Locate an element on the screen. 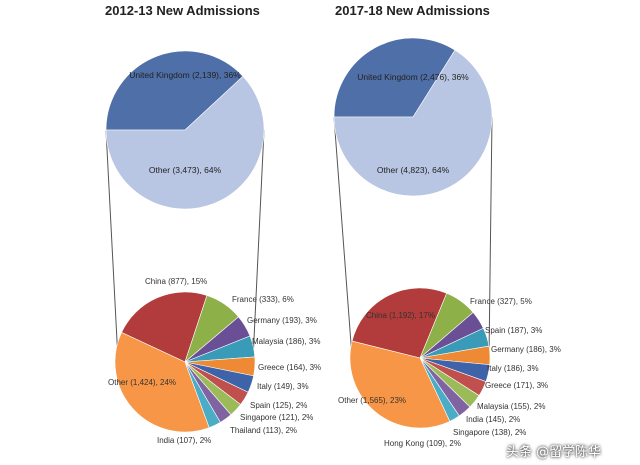  overview-label-2012-13-other: Other (3,473), 64% is located at coordinates (185, 170).